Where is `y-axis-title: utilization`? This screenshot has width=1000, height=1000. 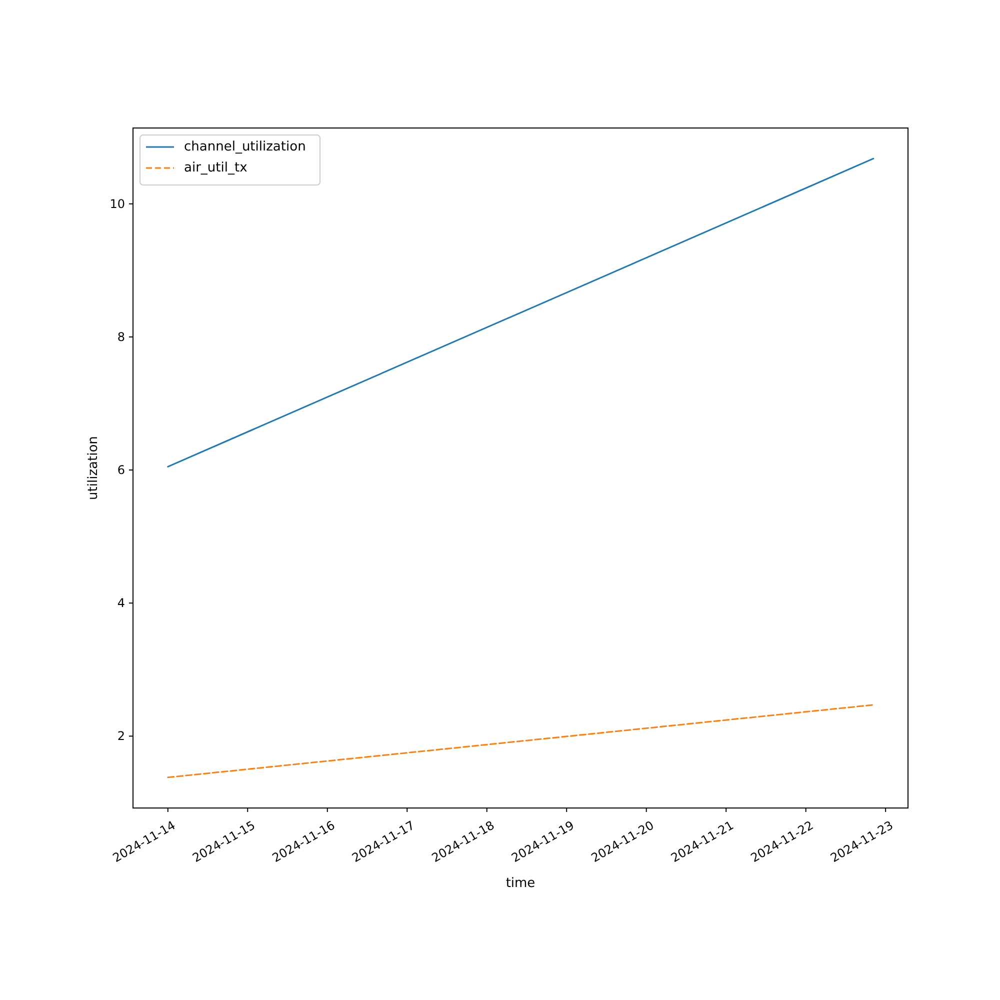 y-axis-title: utilization is located at coordinates (93, 468).